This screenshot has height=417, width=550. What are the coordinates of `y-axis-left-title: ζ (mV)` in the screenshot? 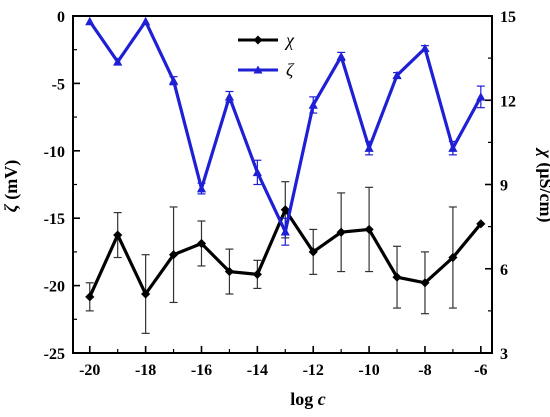 It's located at (11, 186).